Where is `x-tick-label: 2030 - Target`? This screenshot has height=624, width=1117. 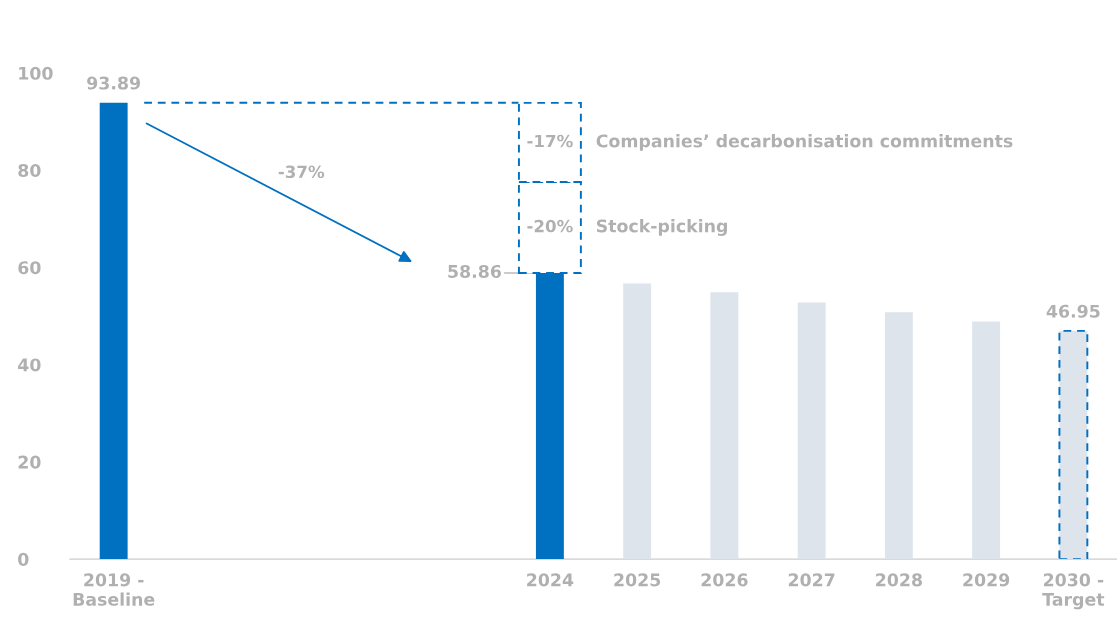 x-tick-label: 2030 - Target is located at coordinates (1073, 591).